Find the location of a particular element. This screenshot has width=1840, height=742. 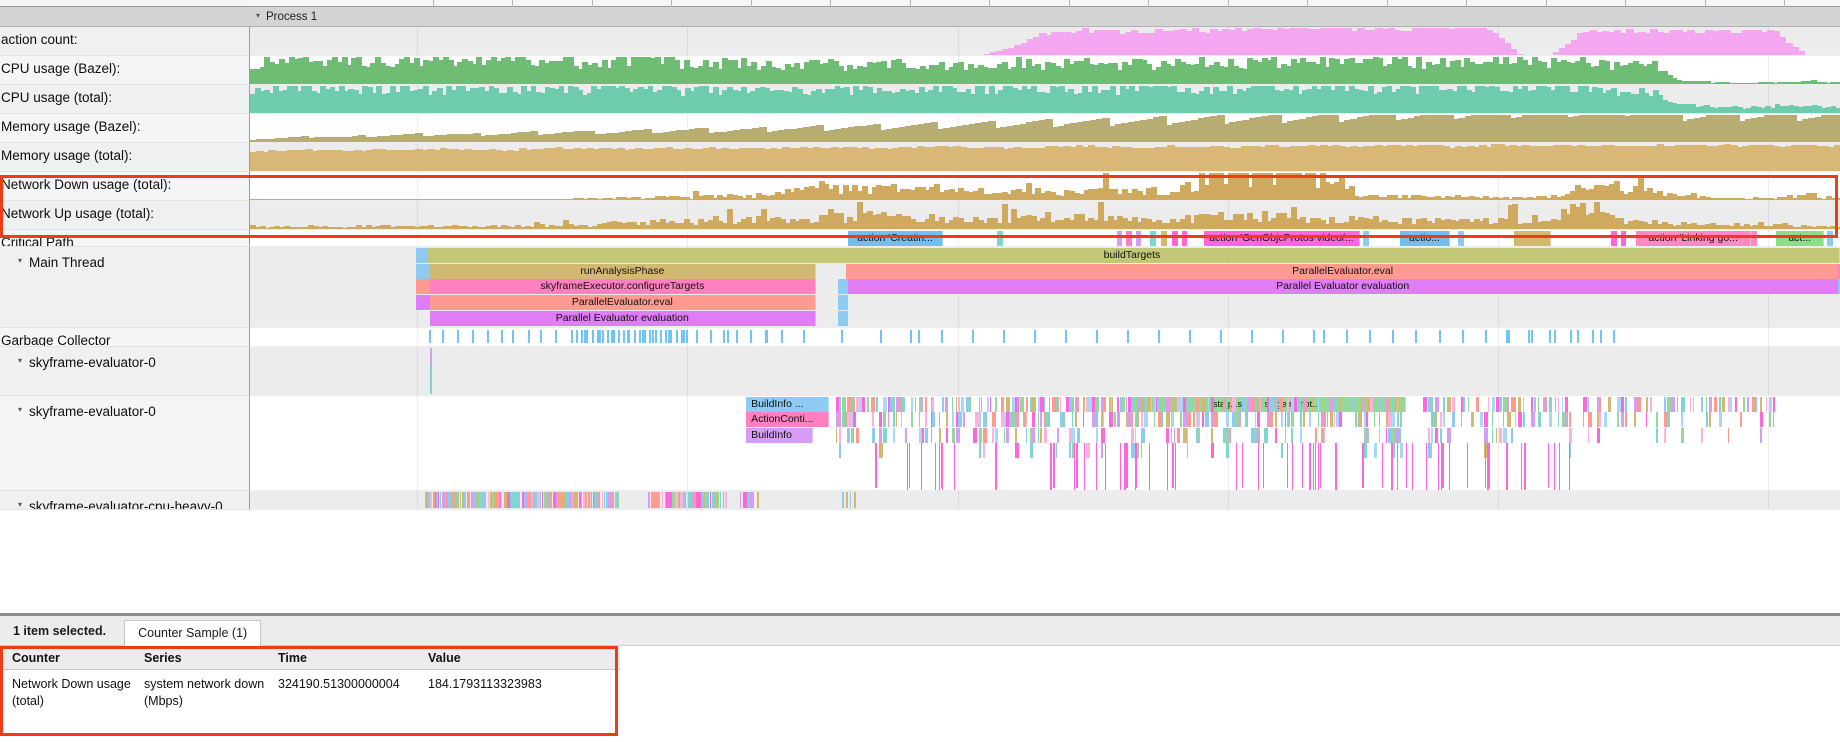

main-thread-slice is located at coordinates (1839, 271).